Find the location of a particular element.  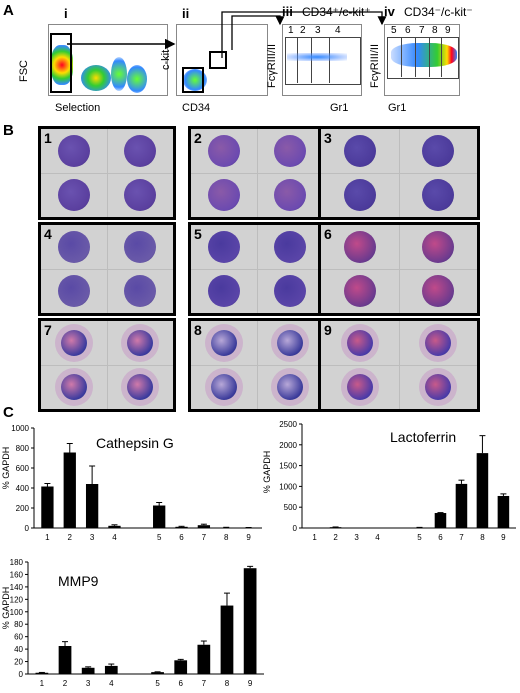

flow-plot-i is located at coordinates (108, 60).